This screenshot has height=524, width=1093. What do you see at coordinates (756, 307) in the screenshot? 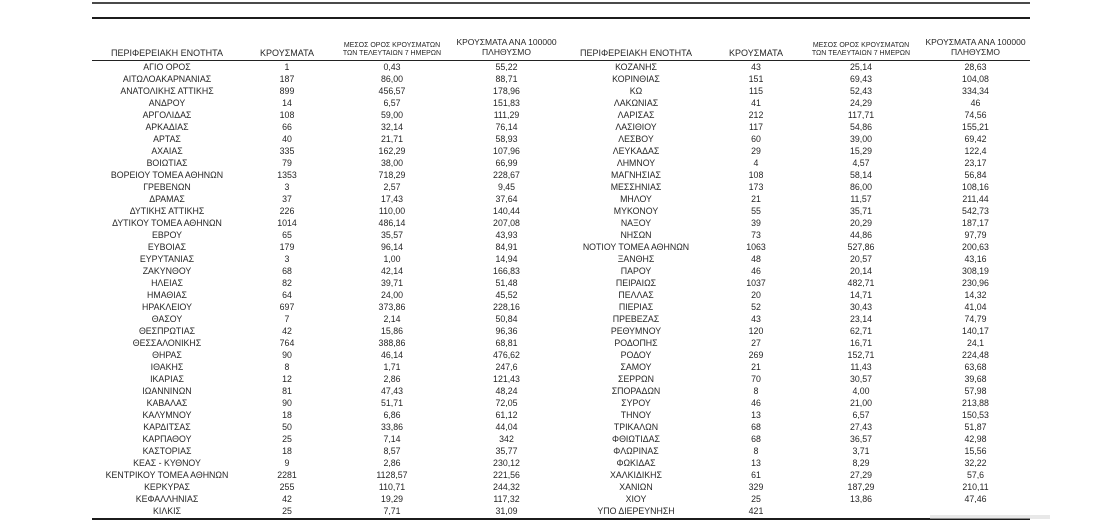
I see `cases-cell: 52` at bounding box center [756, 307].